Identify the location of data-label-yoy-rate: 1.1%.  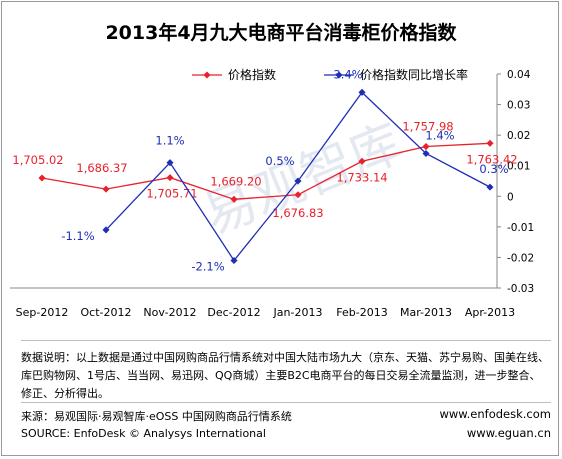
(169, 141).